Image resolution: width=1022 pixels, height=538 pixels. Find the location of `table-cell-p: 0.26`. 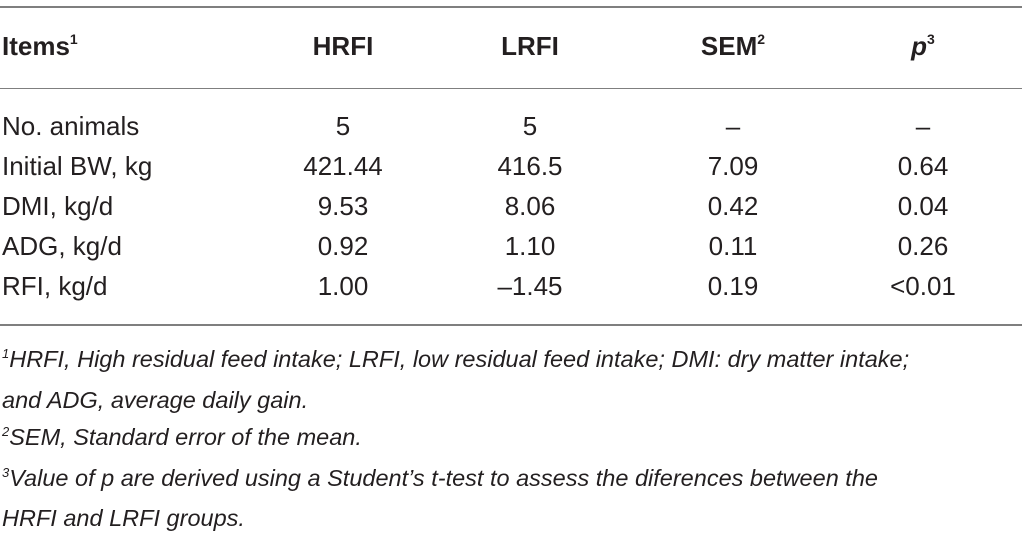

table-cell-p: 0.26 is located at coordinates (923, 246).